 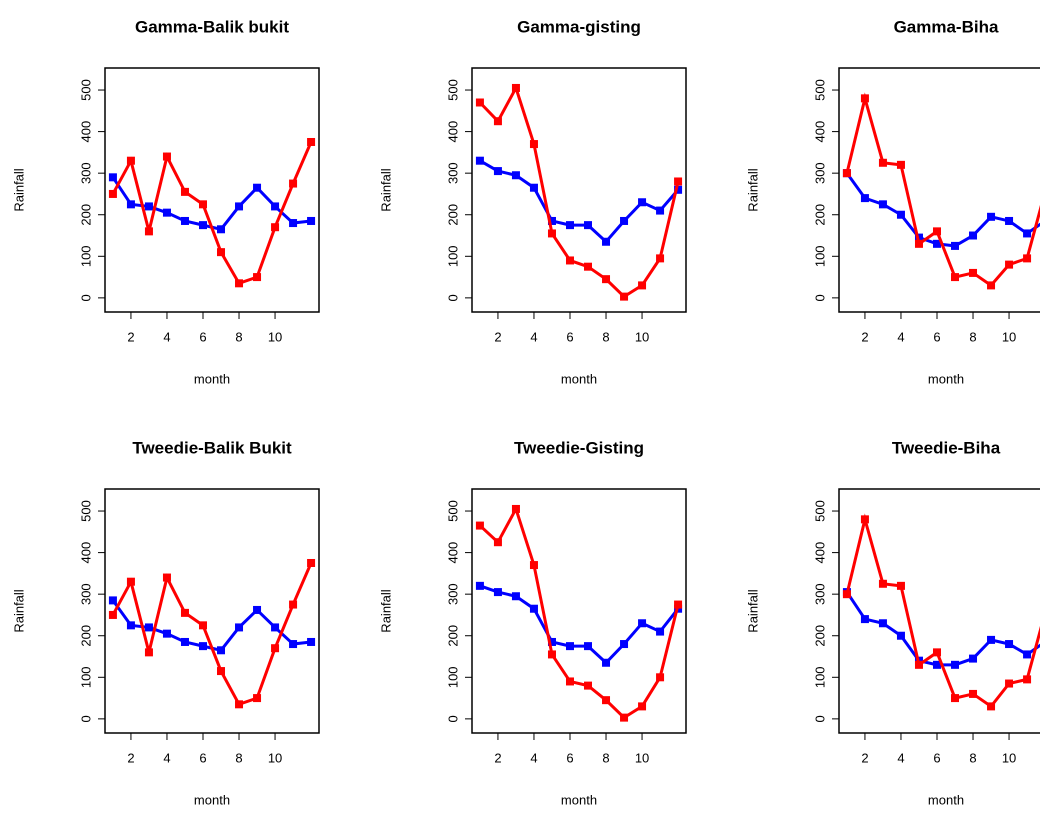 What do you see at coordinates (452, 553) in the screenshot?
I see `y-tick-label: 400` at bounding box center [452, 553].